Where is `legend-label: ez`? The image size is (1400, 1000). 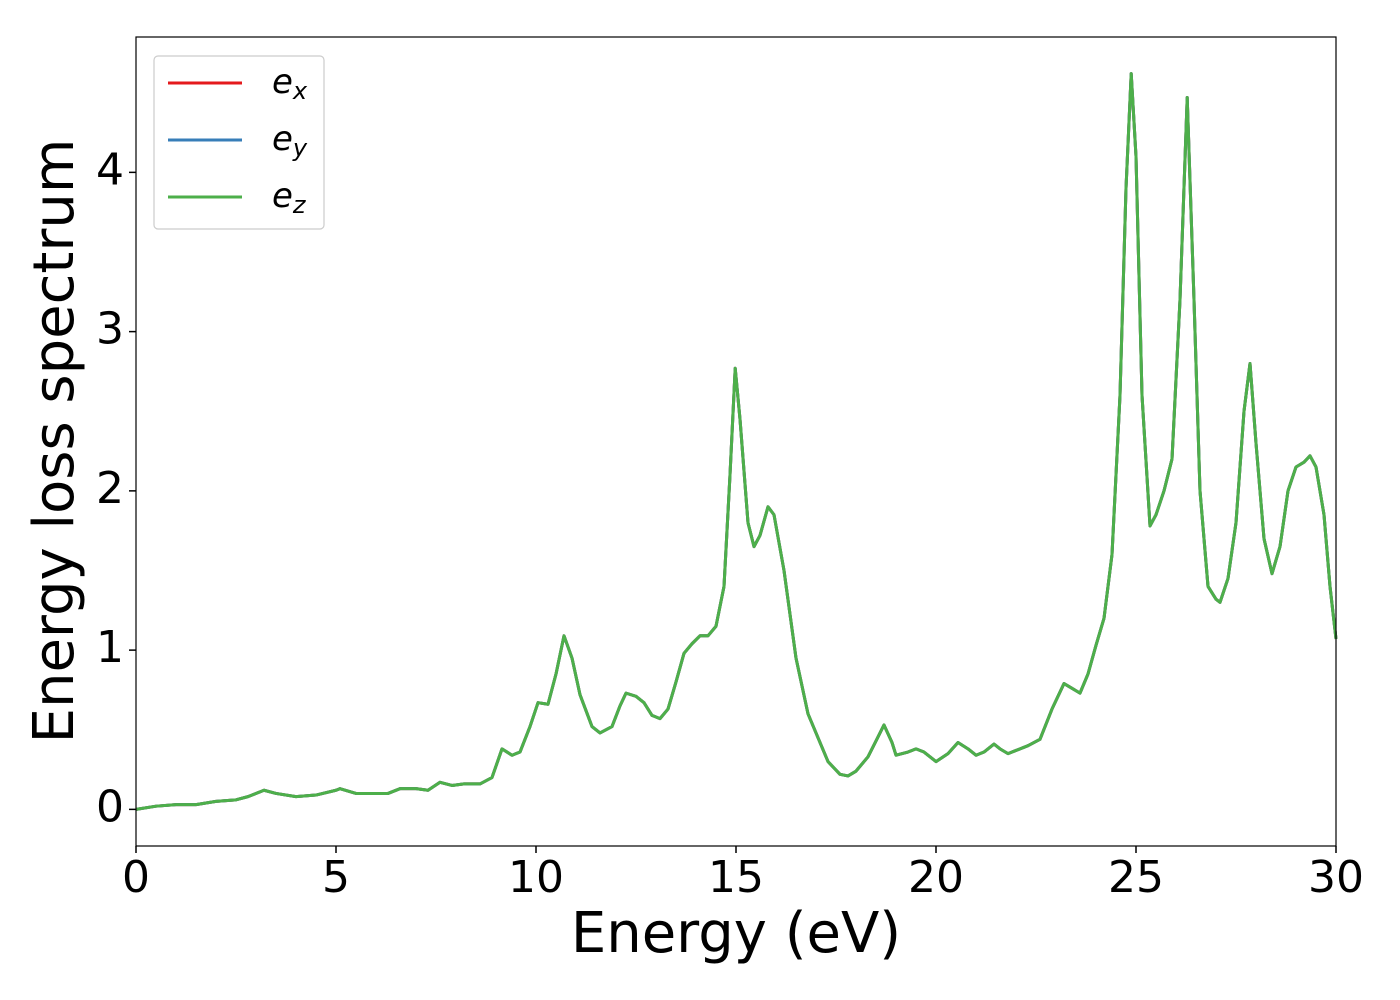 legend-label: ez is located at coordinates (289, 198).